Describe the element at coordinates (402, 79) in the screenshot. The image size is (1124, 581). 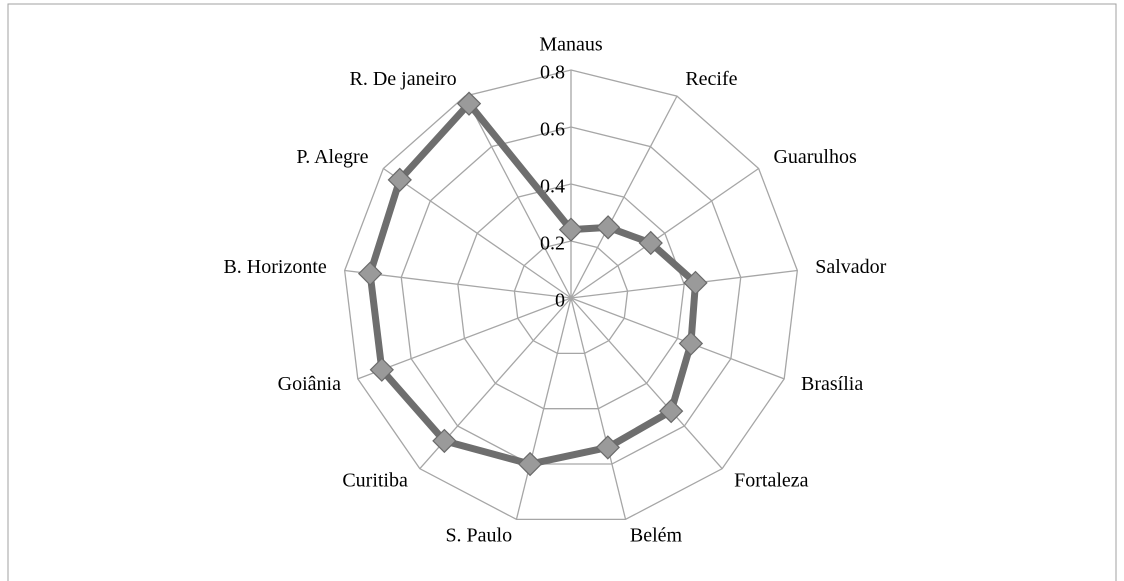
I see `category-label: R. De janeiro` at that location.